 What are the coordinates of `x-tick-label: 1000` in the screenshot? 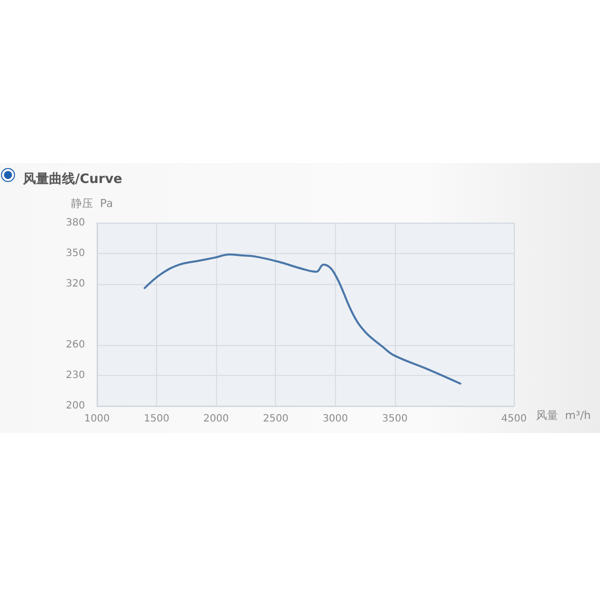 It's located at (97, 419).